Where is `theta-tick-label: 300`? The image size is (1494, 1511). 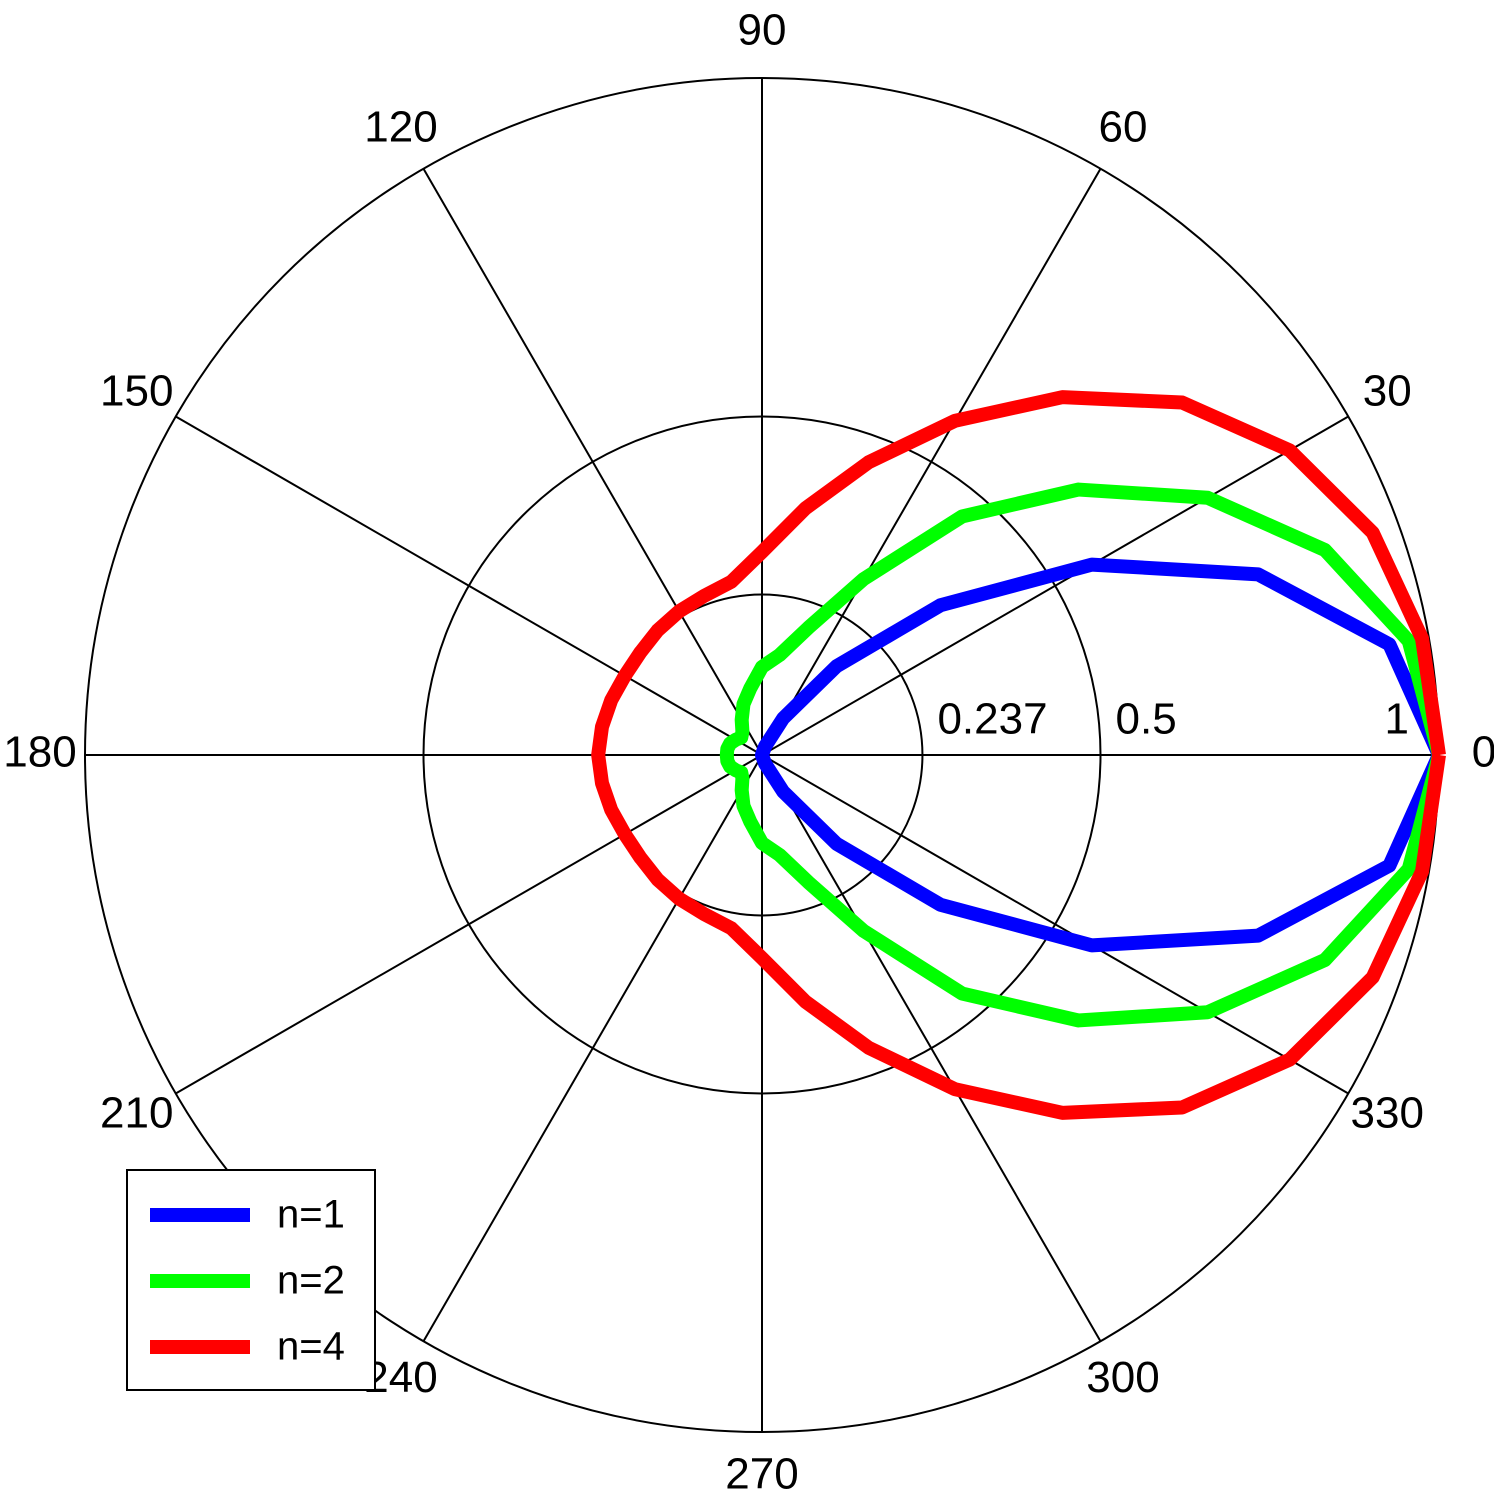 theta-tick-label: 300 is located at coordinates (1122, 1377).